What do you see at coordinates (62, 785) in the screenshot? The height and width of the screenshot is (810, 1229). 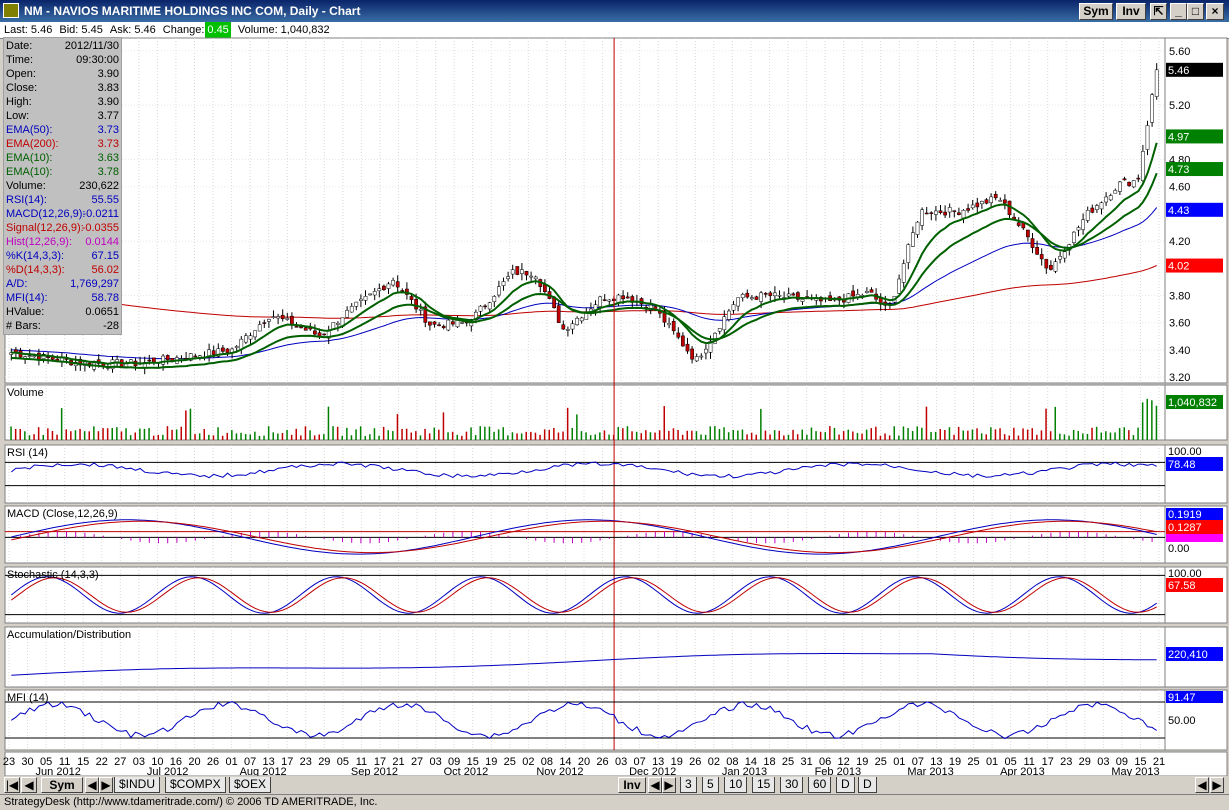 I see `sym-tab-button: Sym` at bounding box center [62, 785].